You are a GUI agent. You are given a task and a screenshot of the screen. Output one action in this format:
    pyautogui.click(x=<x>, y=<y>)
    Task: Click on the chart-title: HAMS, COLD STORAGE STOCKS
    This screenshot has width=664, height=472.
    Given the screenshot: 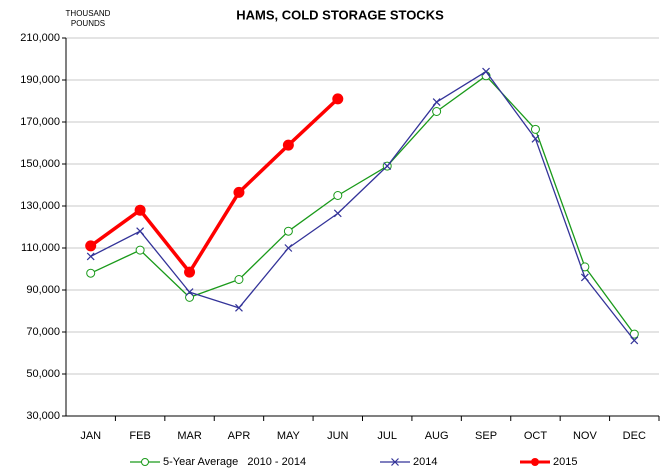 What is the action you would take?
    pyautogui.click(x=340, y=14)
    